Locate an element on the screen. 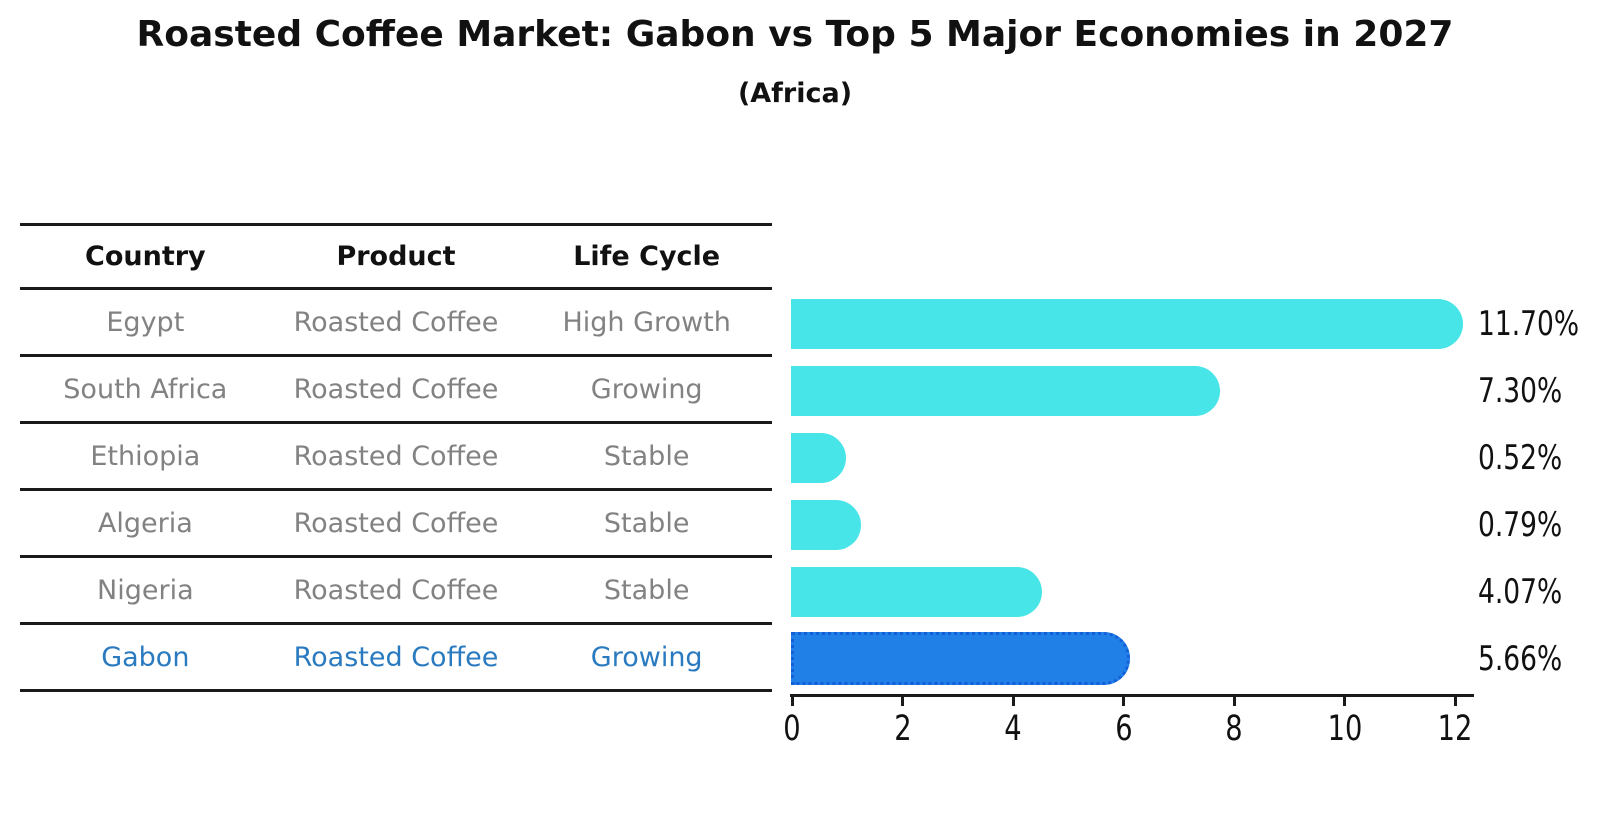 The width and height of the screenshot is (1604, 823). tick-label: 0 is located at coordinates (792, 729).